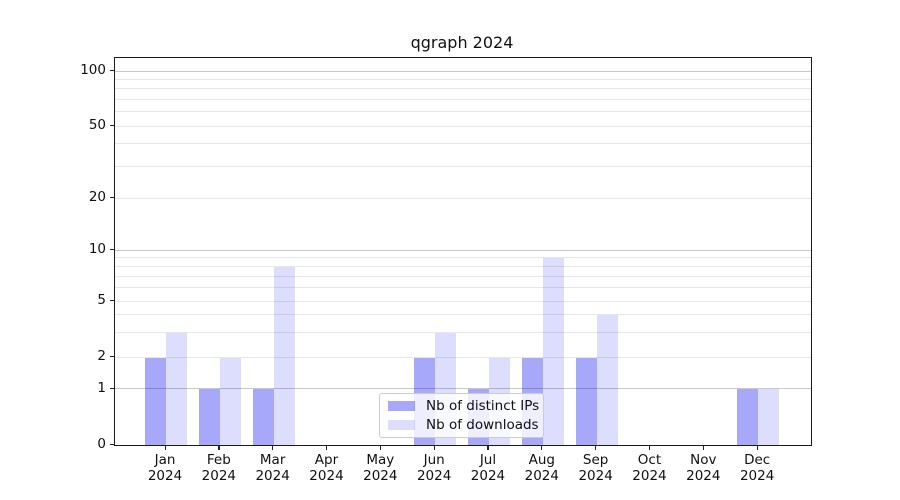 This screenshot has width=900, height=500. What do you see at coordinates (482, 425) in the screenshot?
I see `legend-label-downloads: Nb of downloads` at bounding box center [482, 425].